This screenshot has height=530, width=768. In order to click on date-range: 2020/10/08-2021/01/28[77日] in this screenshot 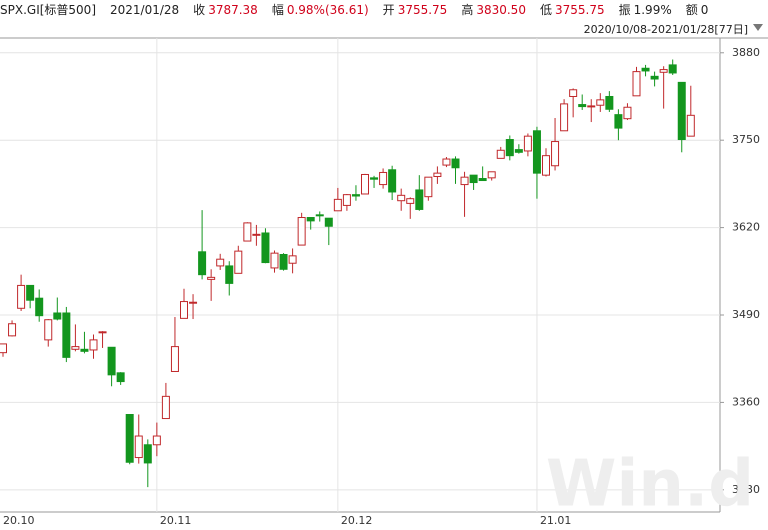, I will do `click(665, 29)`.